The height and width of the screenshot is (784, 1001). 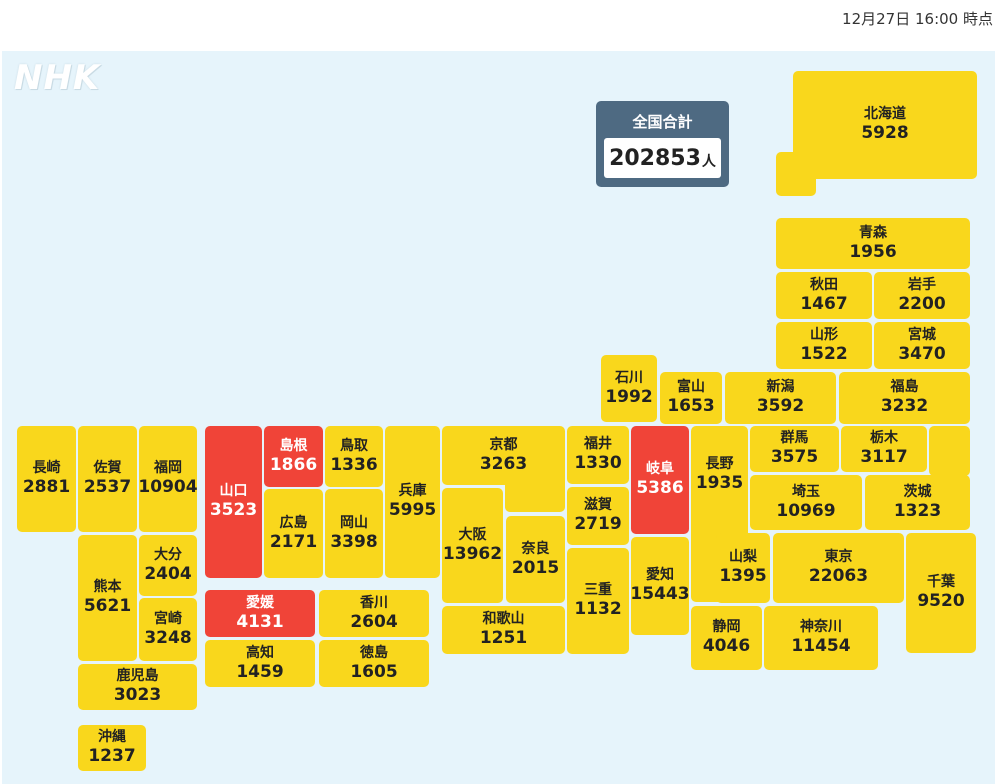 I want to click on prefecture-name: 北海道, so click(x=885, y=114).